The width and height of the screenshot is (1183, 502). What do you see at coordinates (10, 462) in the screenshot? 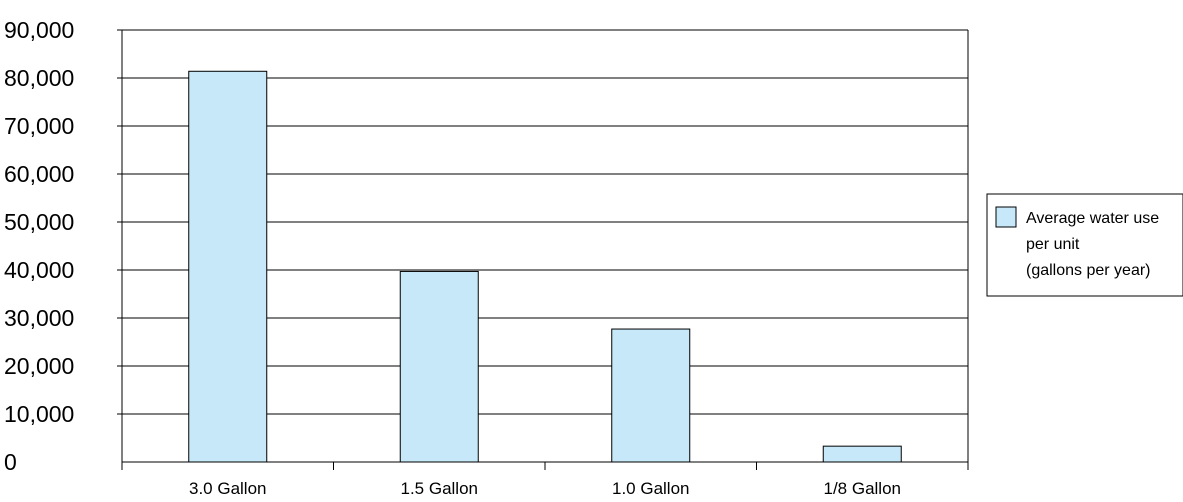
I see `y-tick-label: 0` at bounding box center [10, 462].